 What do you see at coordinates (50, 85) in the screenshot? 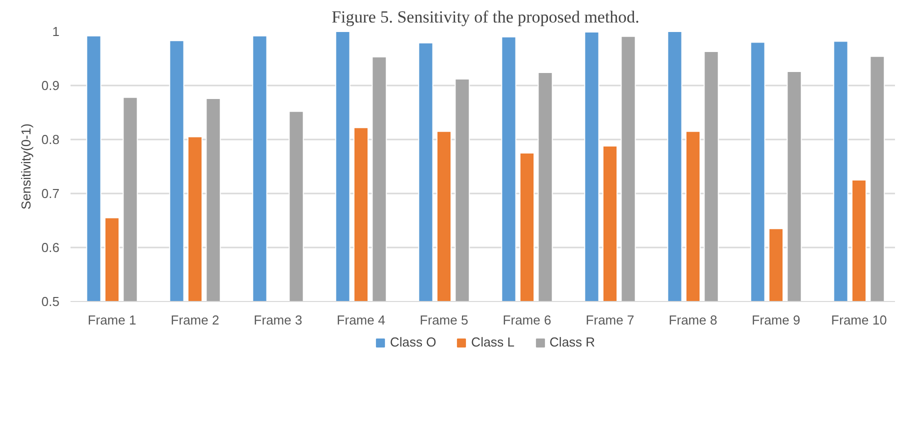
I see `y-tick-label: 0.9` at bounding box center [50, 85].